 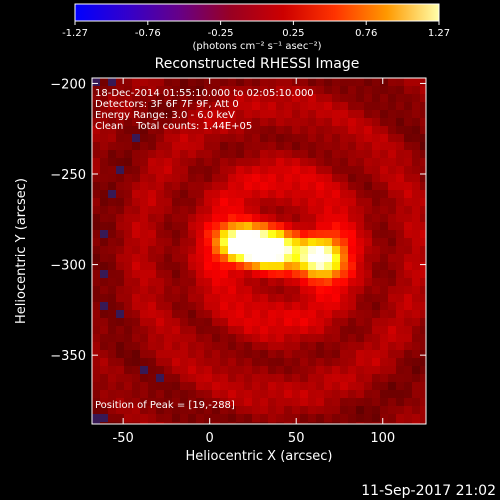 I want to click on x-tick-label: 100, so click(x=382, y=438).